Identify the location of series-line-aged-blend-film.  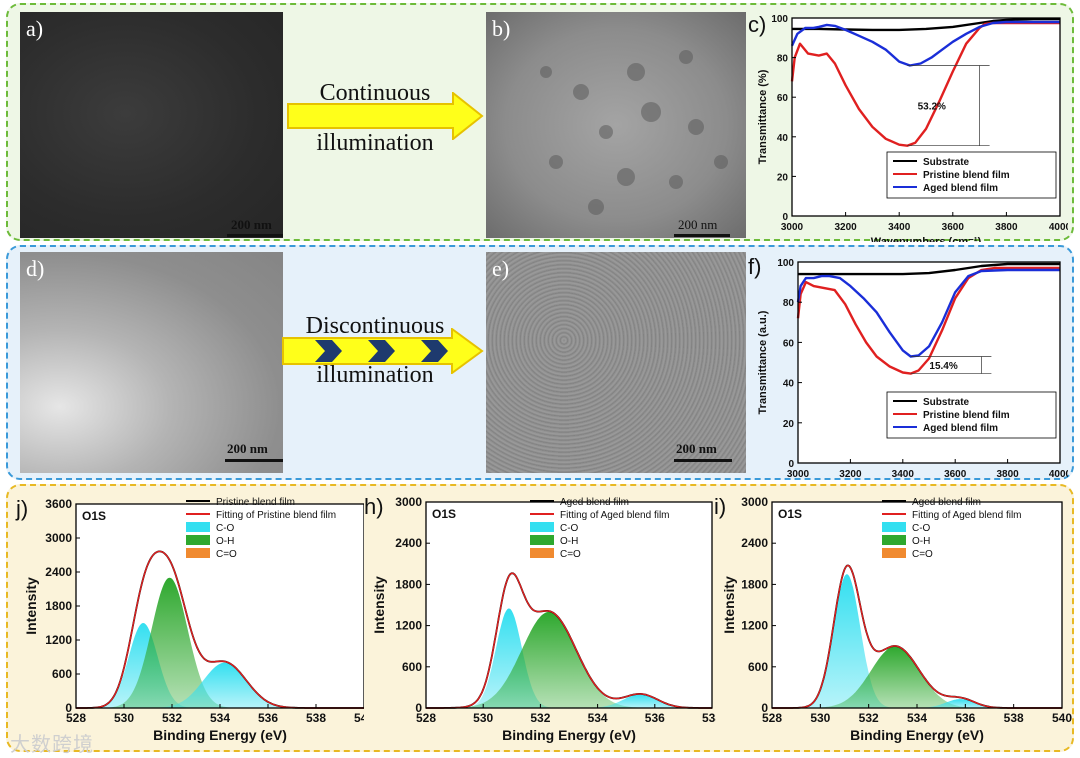
(925, 43).